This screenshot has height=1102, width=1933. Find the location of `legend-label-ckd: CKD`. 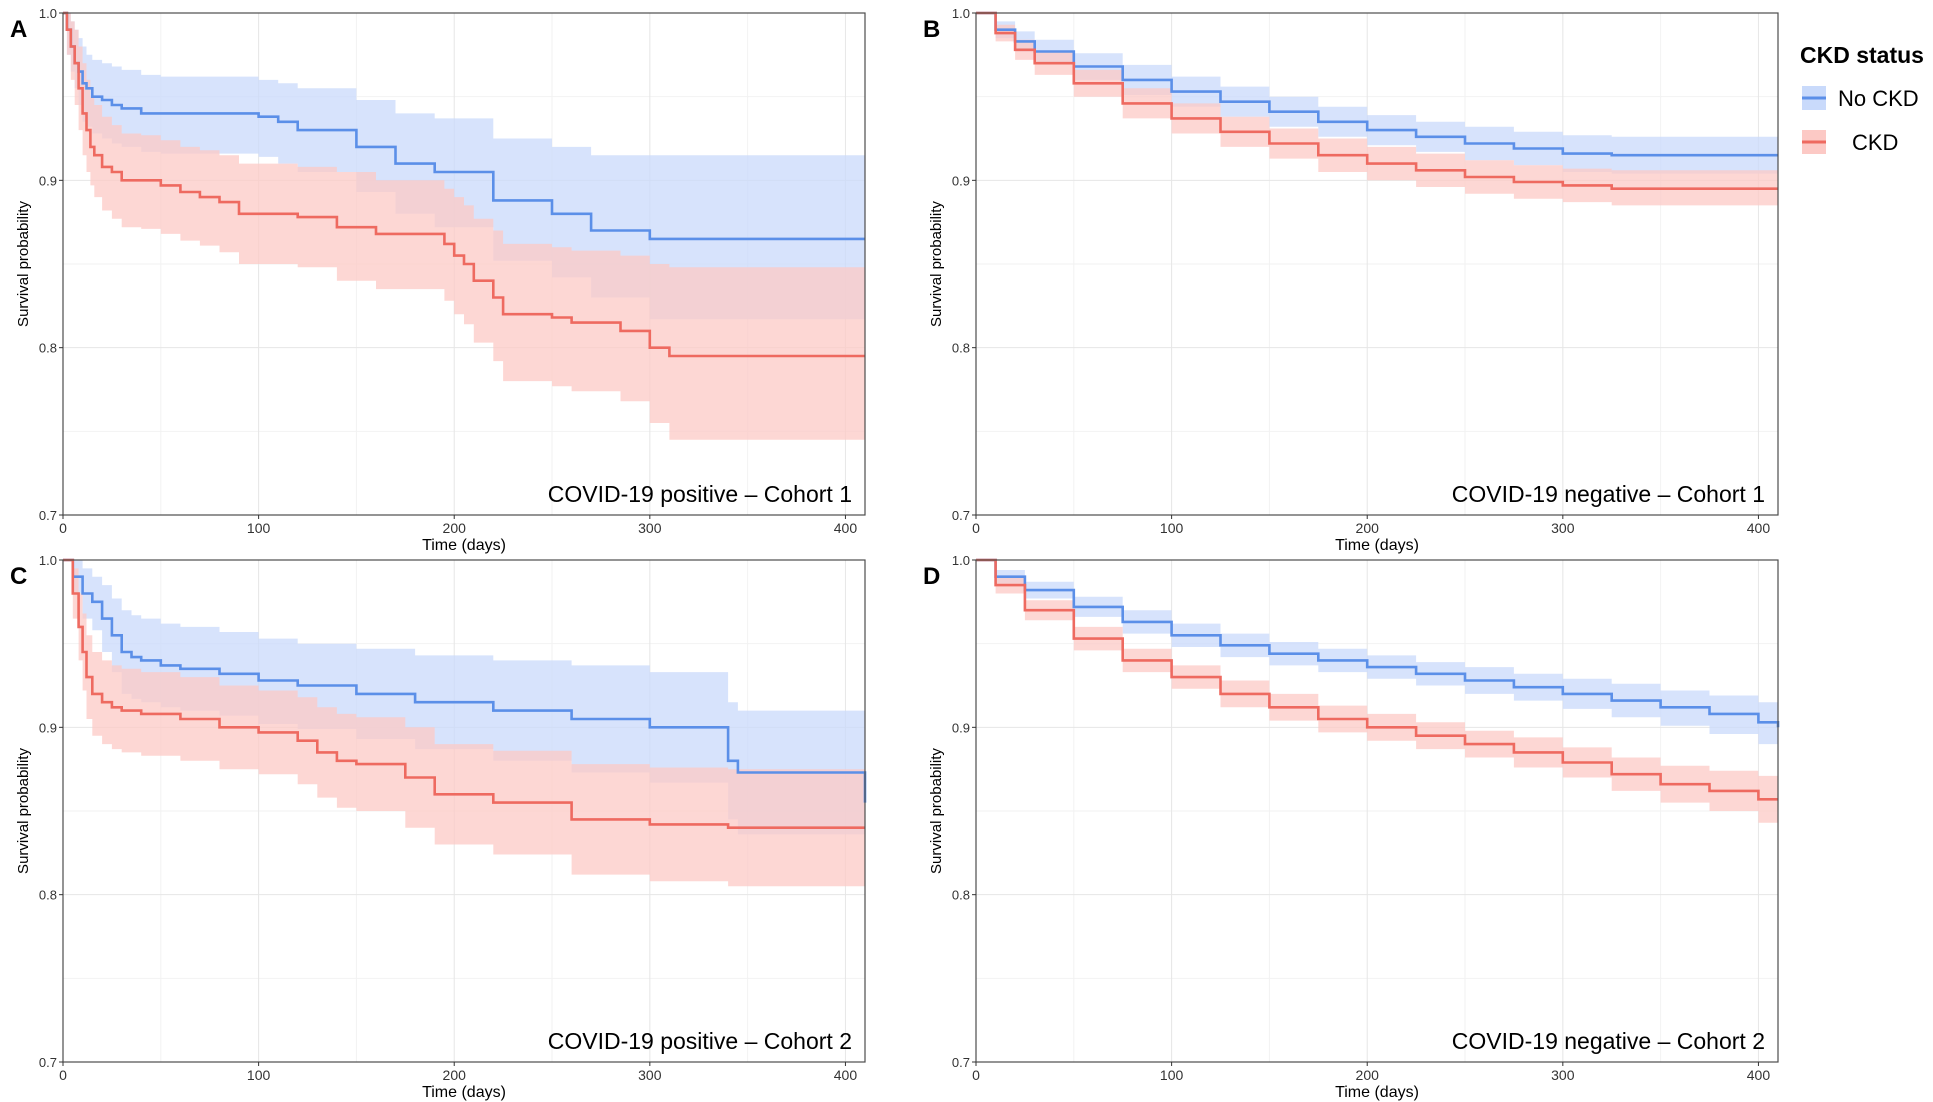

legend-label-ckd: CKD is located at coordinates (1875, 142).